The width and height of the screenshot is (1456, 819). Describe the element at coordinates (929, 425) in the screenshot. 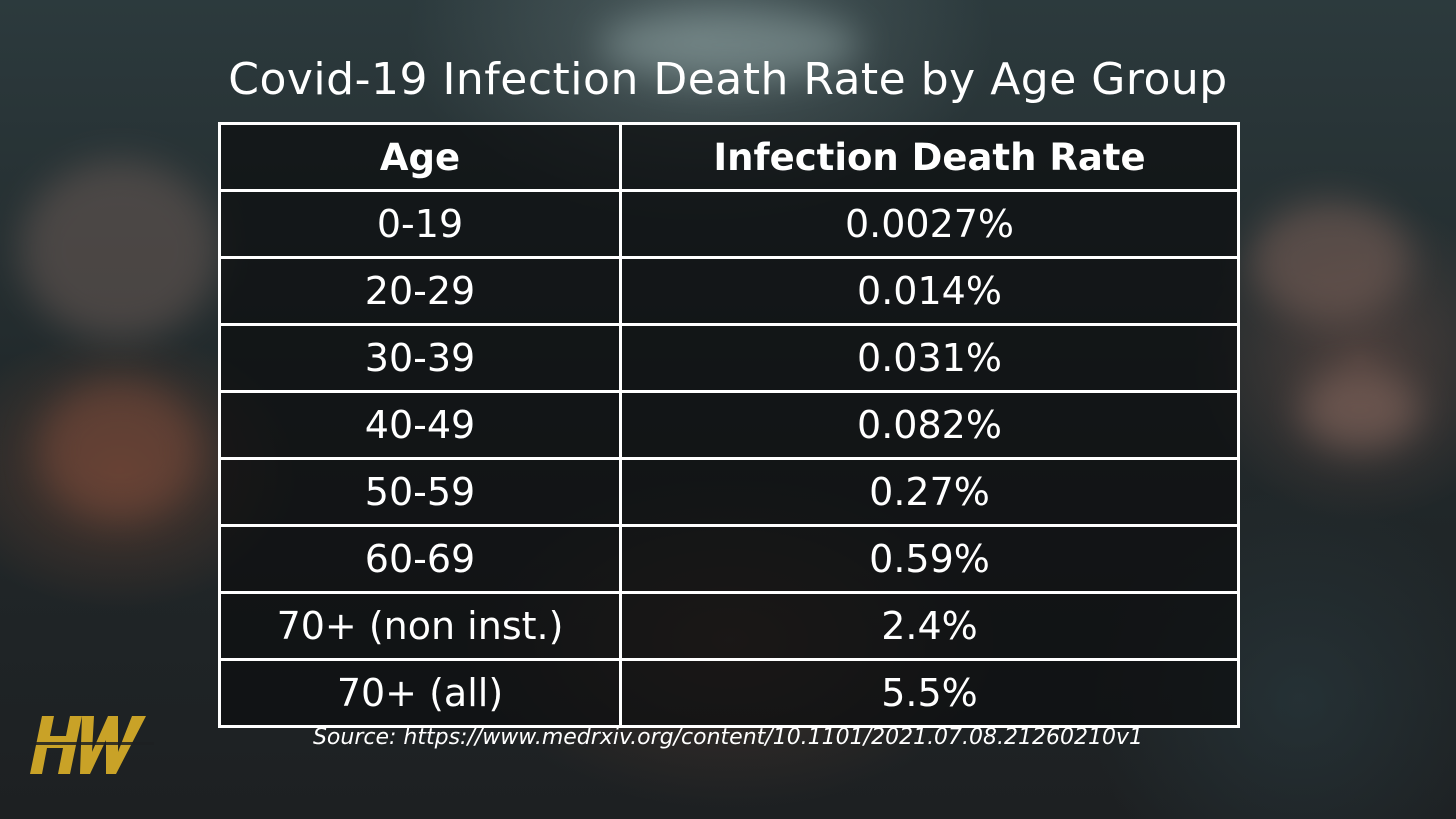

I see `rate-cell: 0.082%` at that location.